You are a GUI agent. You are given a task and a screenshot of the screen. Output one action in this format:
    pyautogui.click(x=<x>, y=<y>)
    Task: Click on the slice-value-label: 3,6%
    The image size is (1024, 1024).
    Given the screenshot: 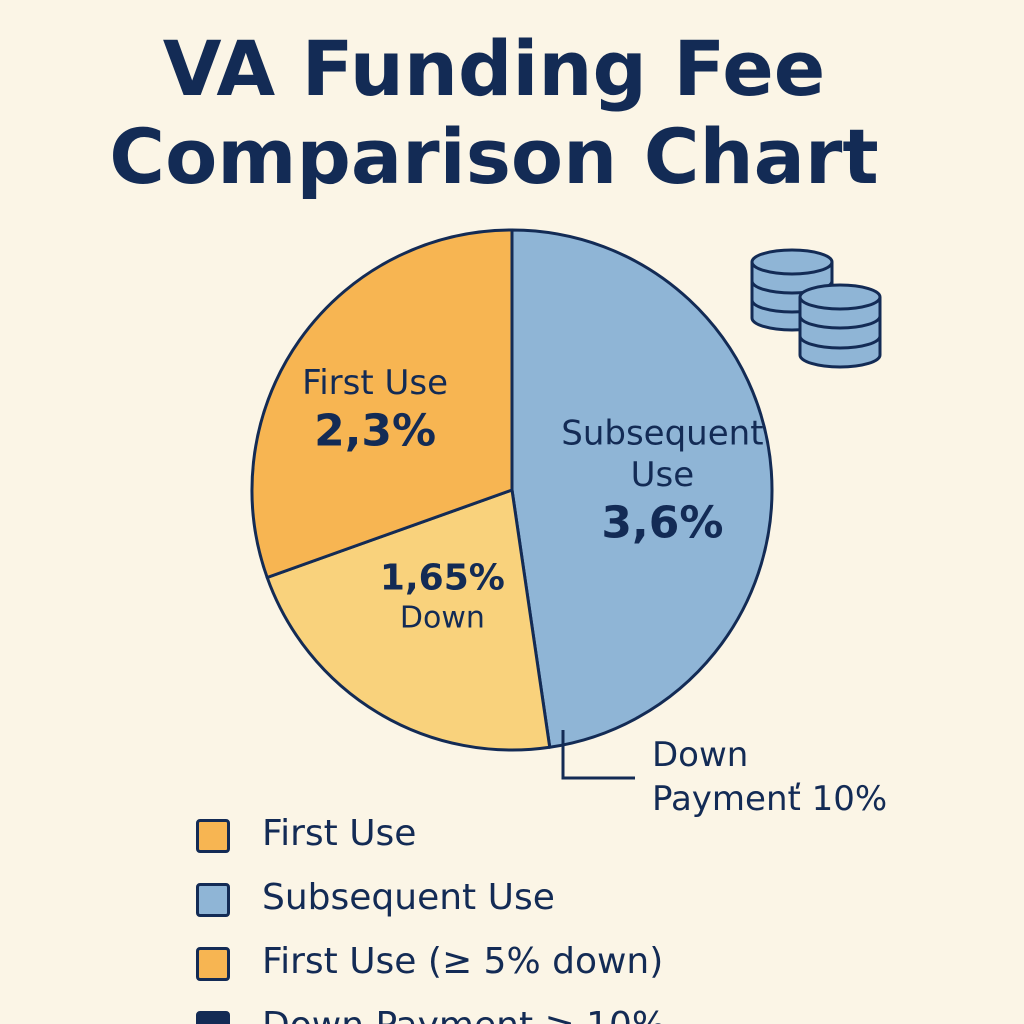 What is the action you would take?
    pyautogui.click(x=662, y=523)
    